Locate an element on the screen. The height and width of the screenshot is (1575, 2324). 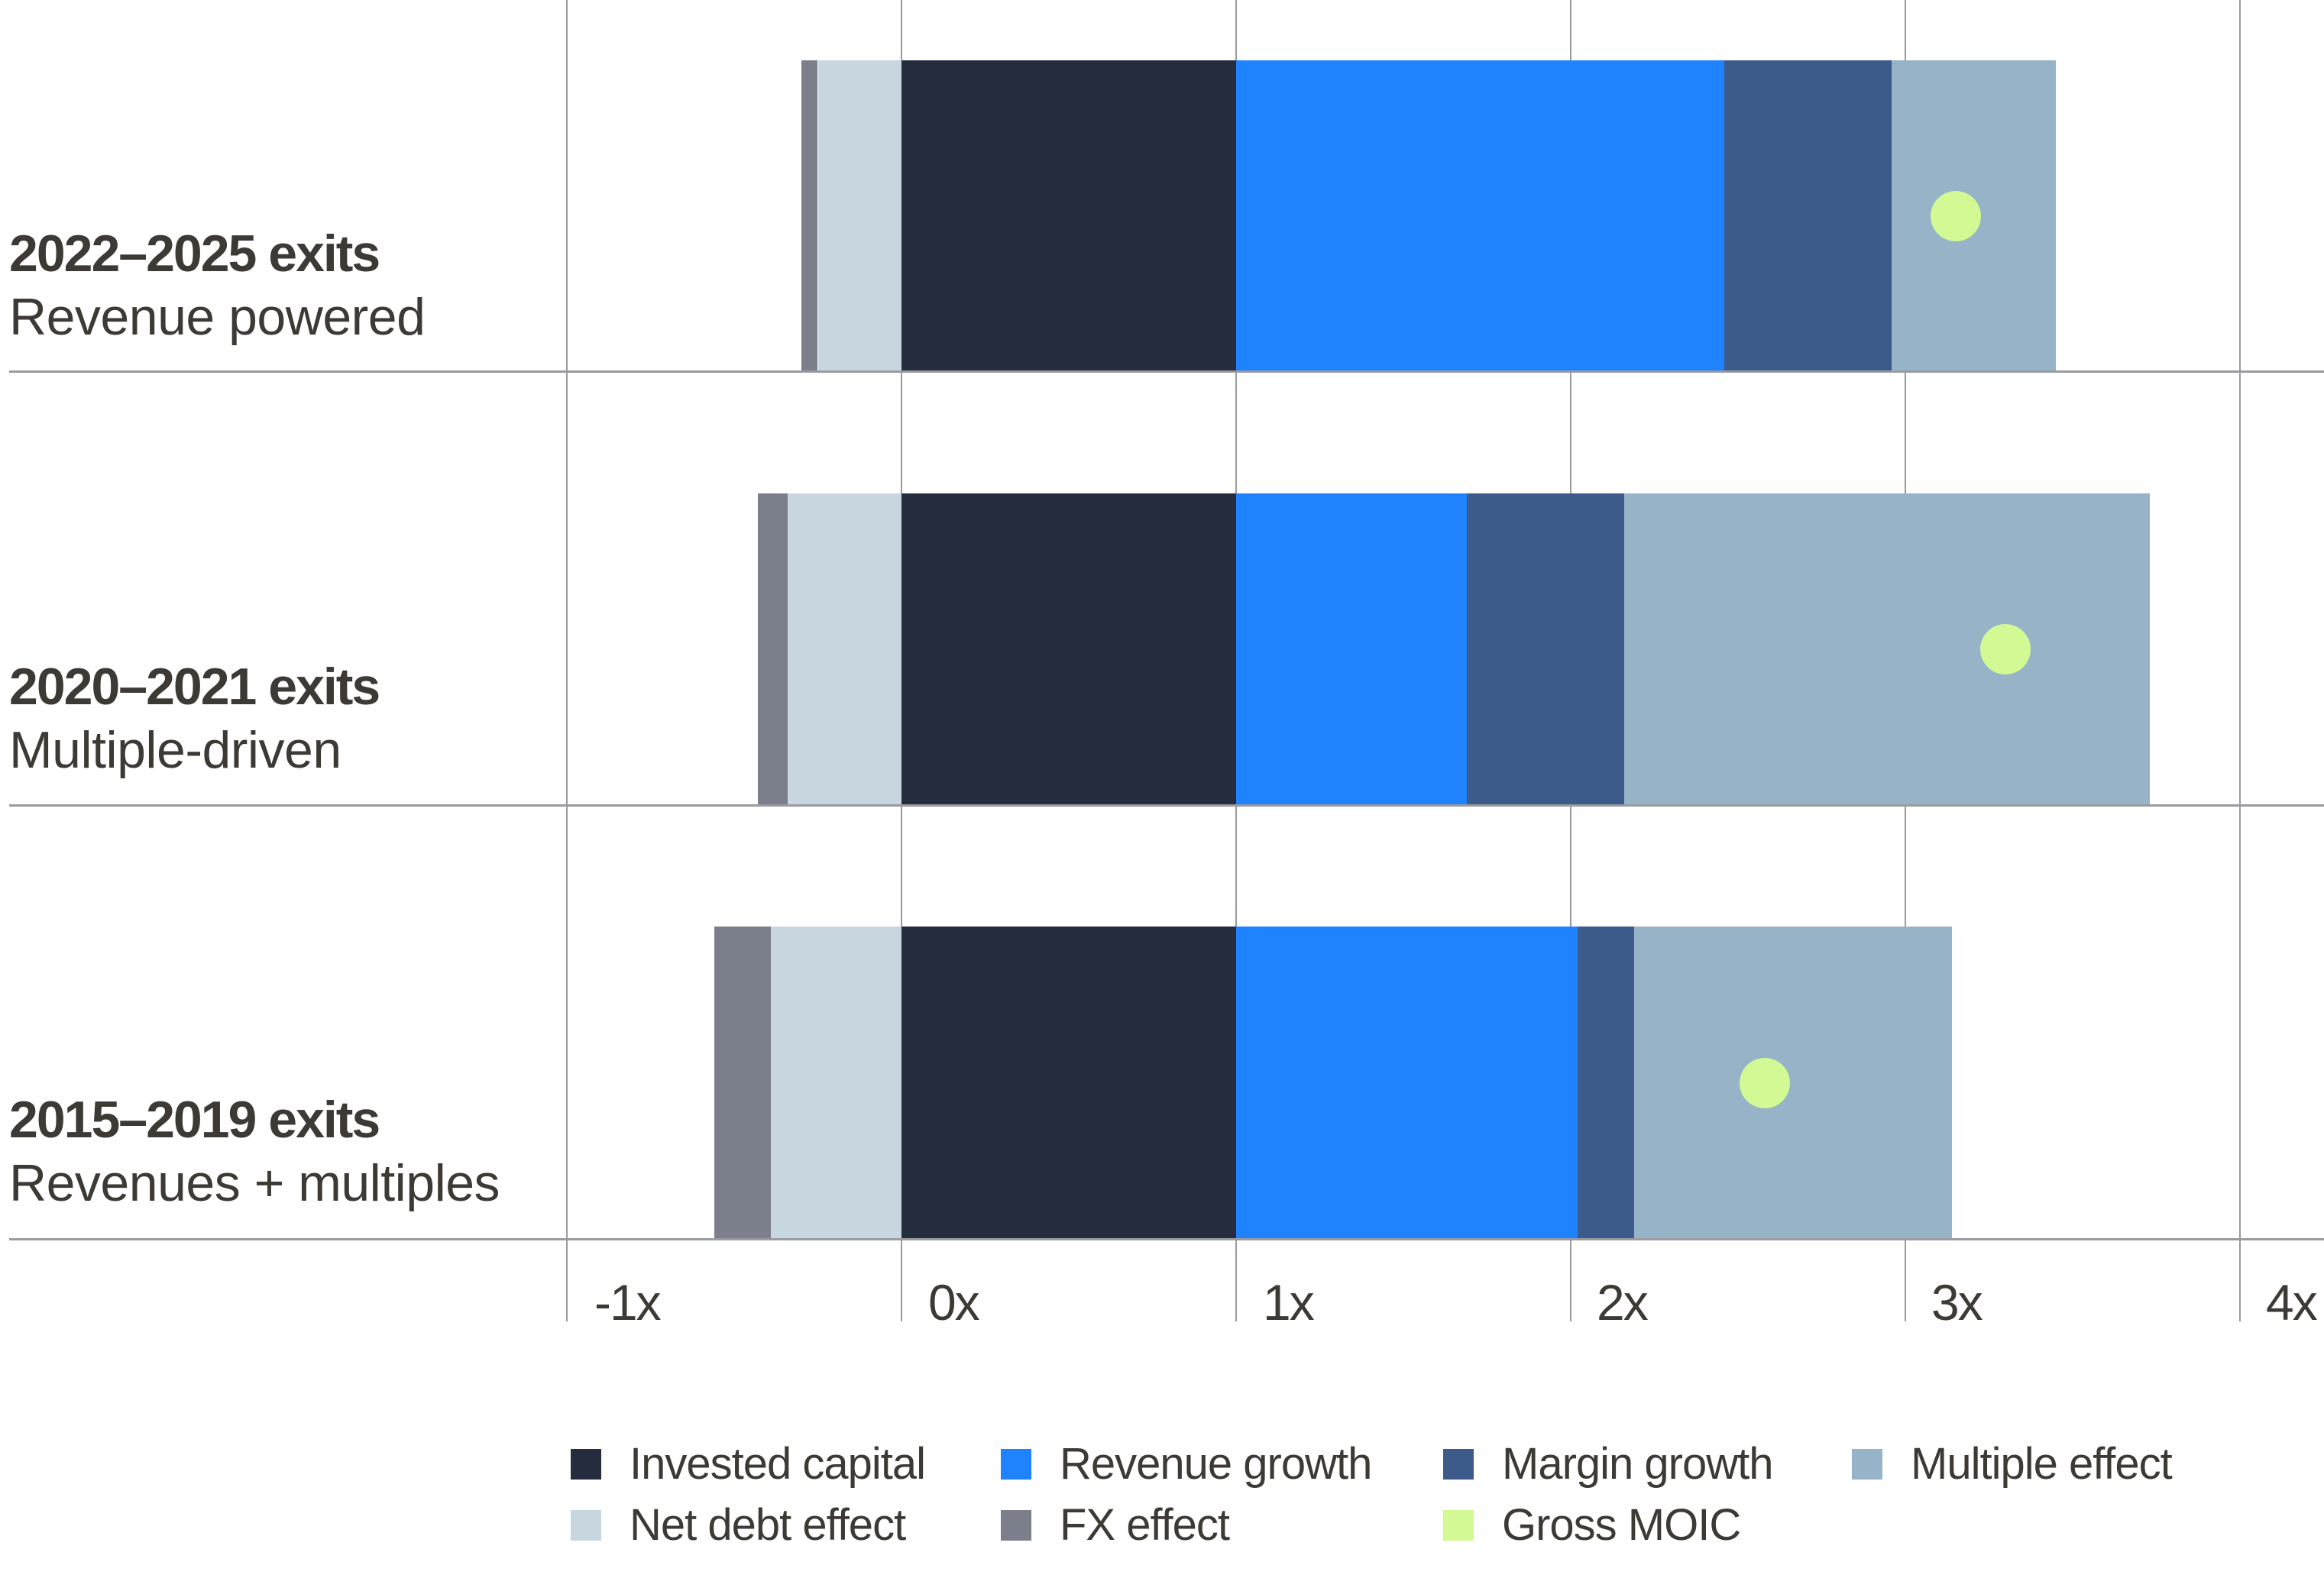
legend-item-revenue-growth: Revenue growth is located at coordinates (1186, 1464).